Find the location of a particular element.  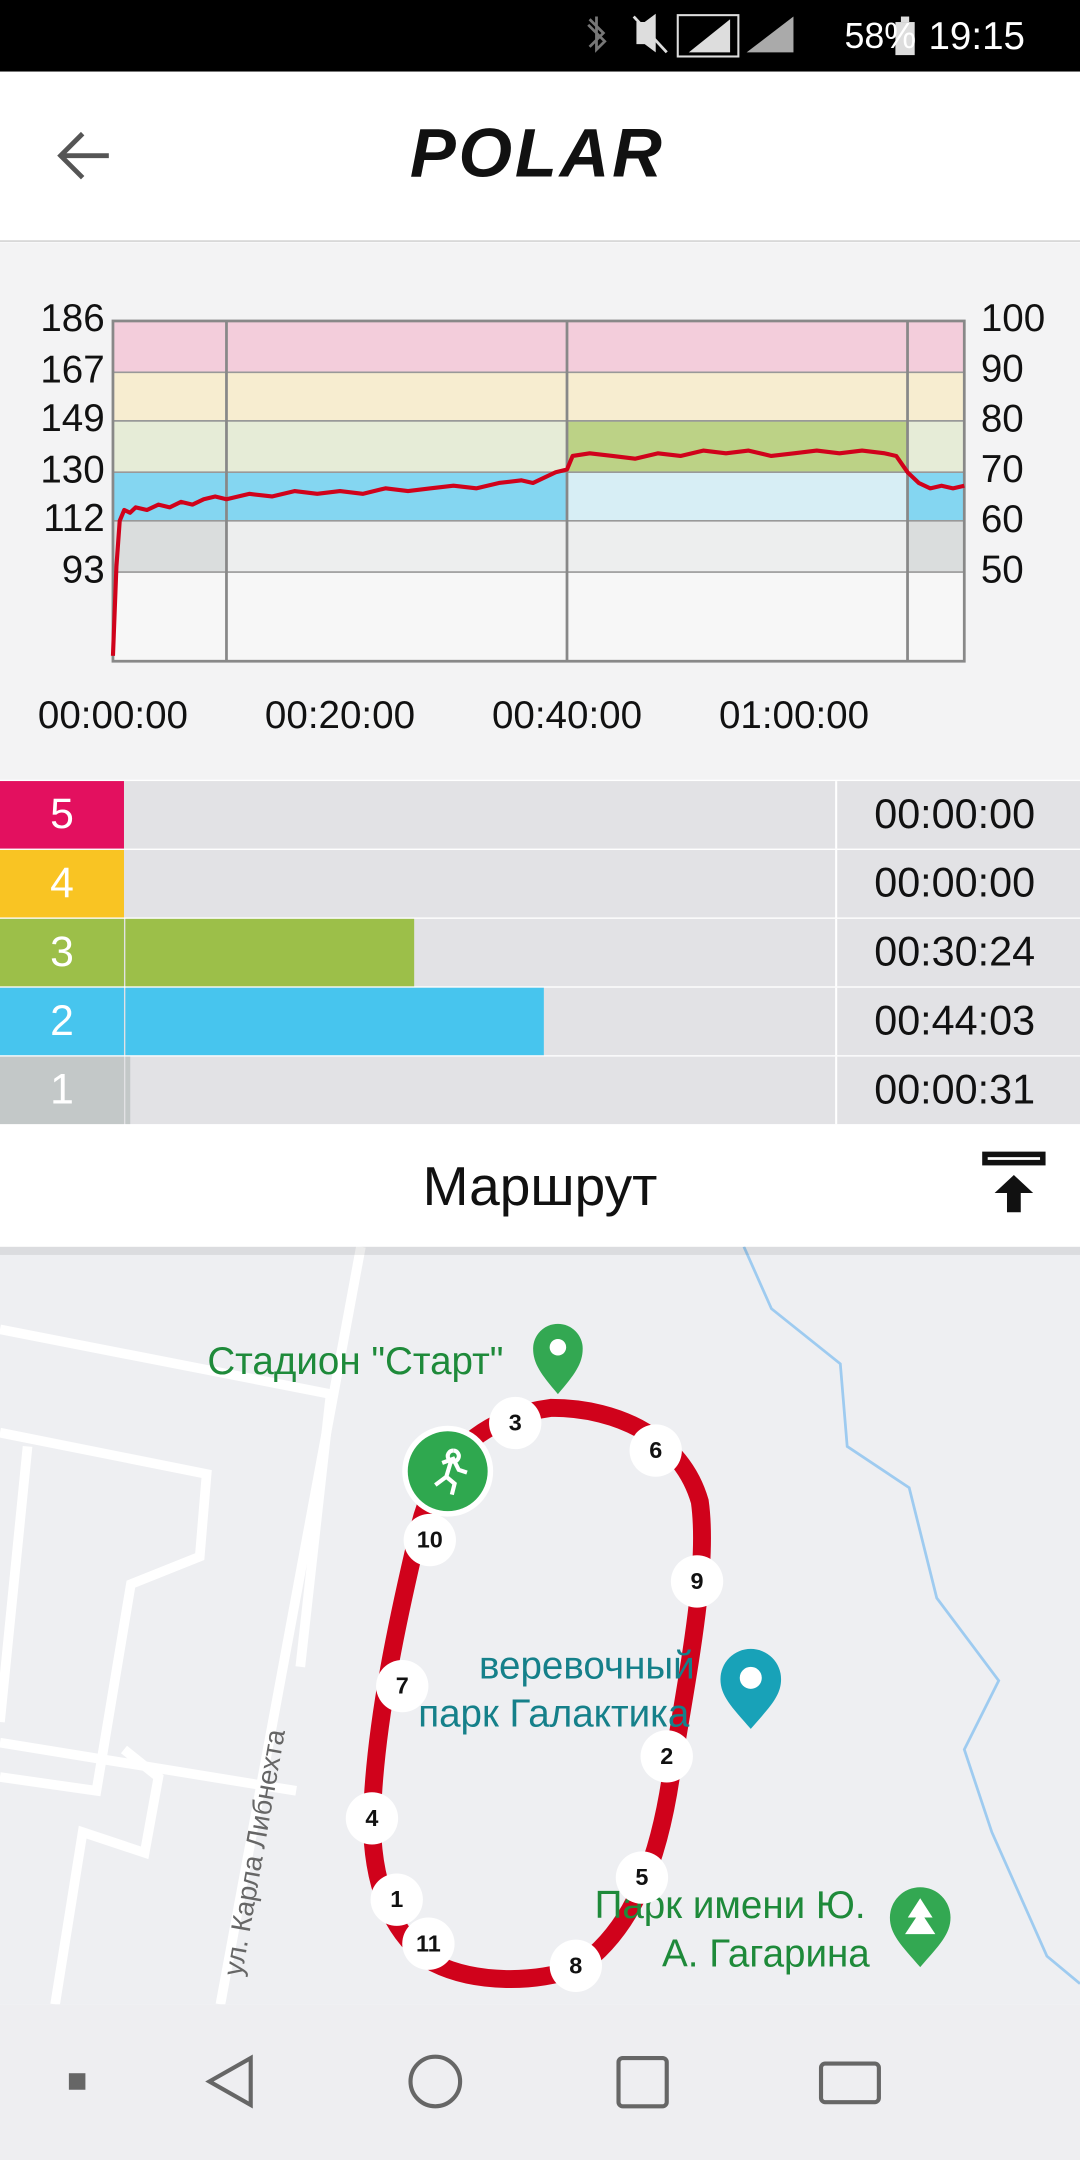

route-path is located at coordinates (536, 1693).